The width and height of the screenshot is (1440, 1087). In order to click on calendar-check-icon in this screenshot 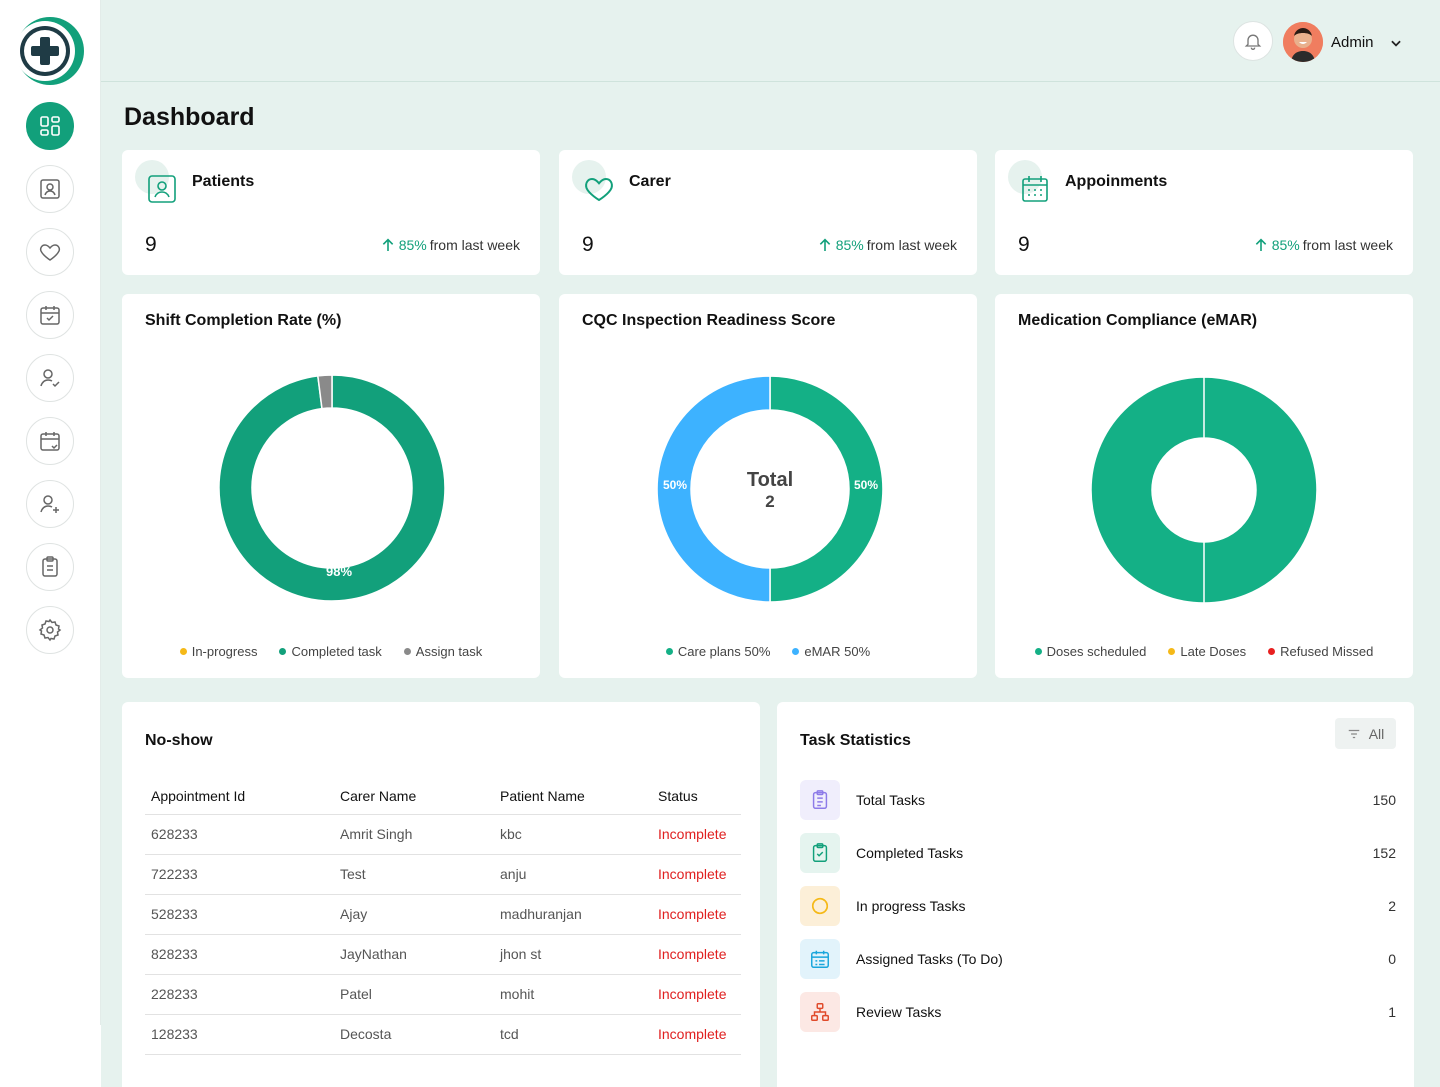, I will do `click(50, 315)`.